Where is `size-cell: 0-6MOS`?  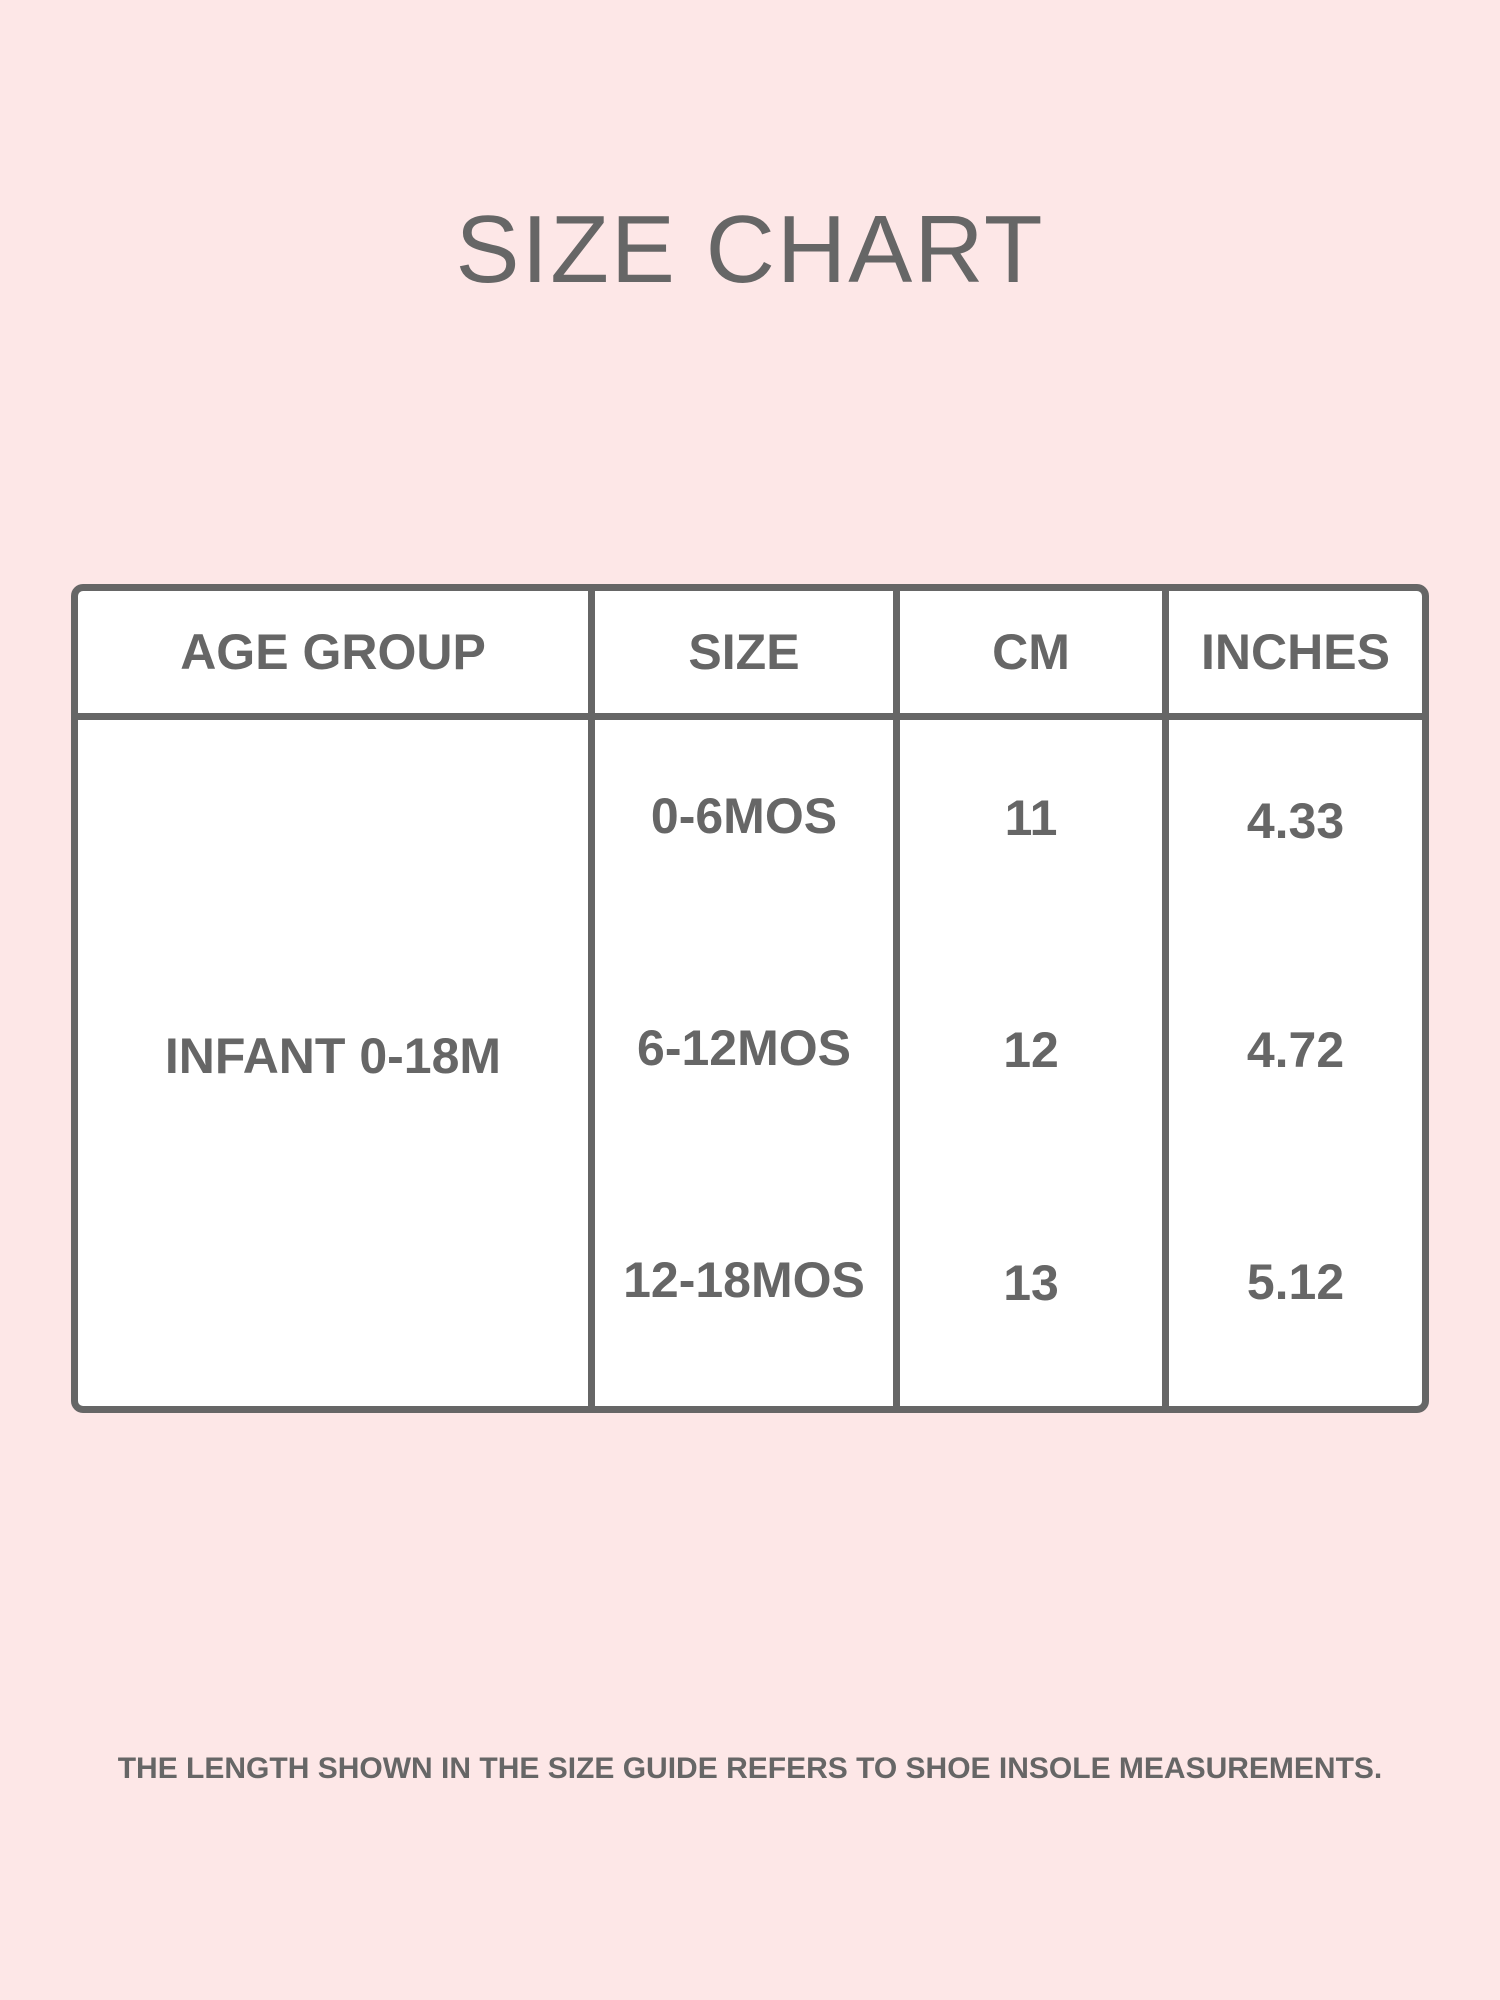
size-cell: 0-6MOS is located at coordinates (744, 816).